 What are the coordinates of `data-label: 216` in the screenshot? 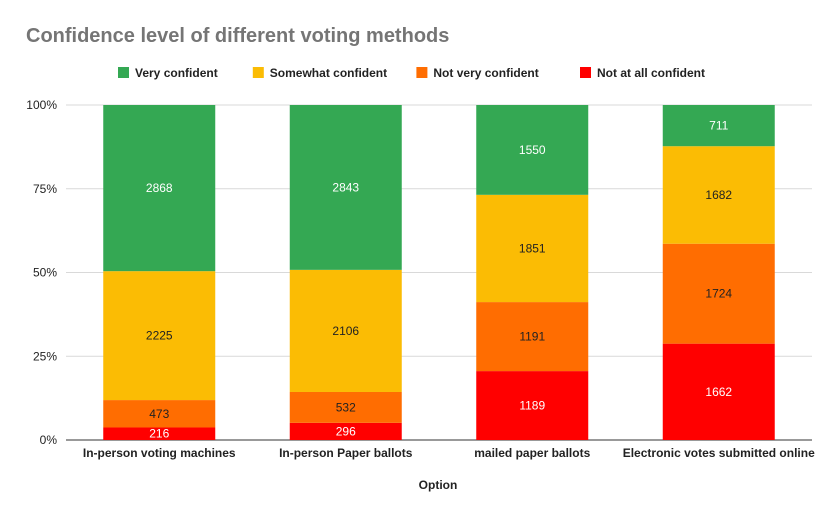 It's located at (159, 434).